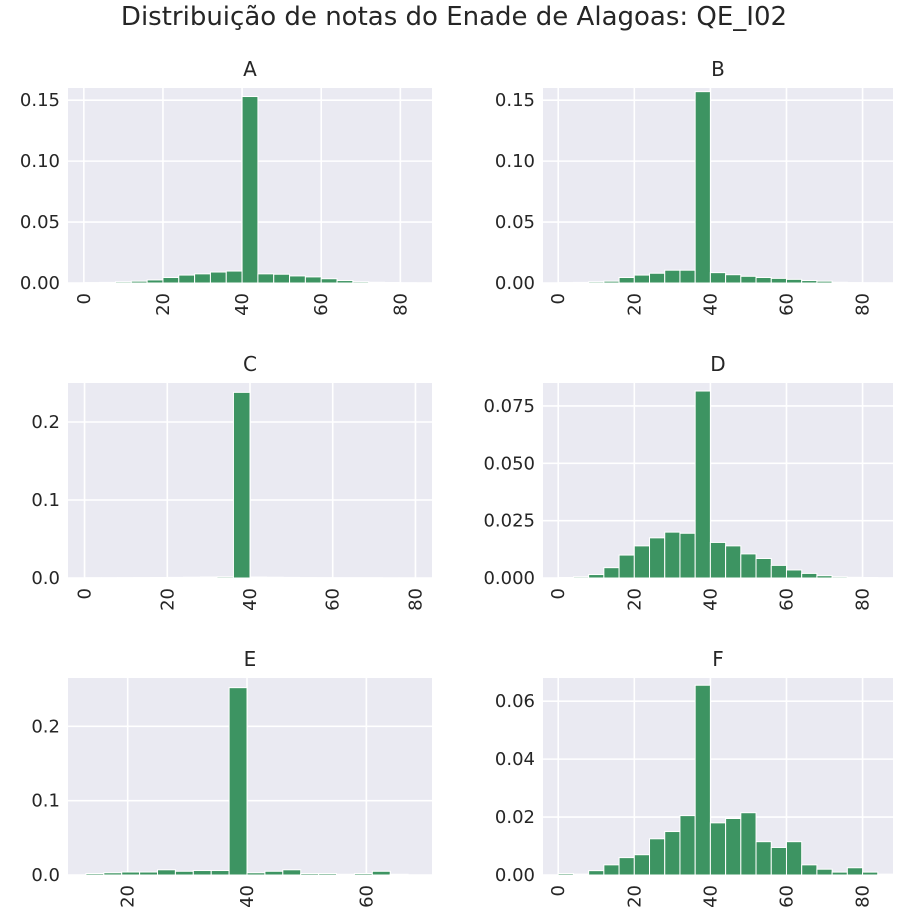 This screenshot has height=921, width=908. What do you see at coordinates (226, 186) in the screenshot?
I see `subplot-a: A 0.00 0.05 0.10 0.15 0 20 40 60 80` at bounding box center [226, 186].